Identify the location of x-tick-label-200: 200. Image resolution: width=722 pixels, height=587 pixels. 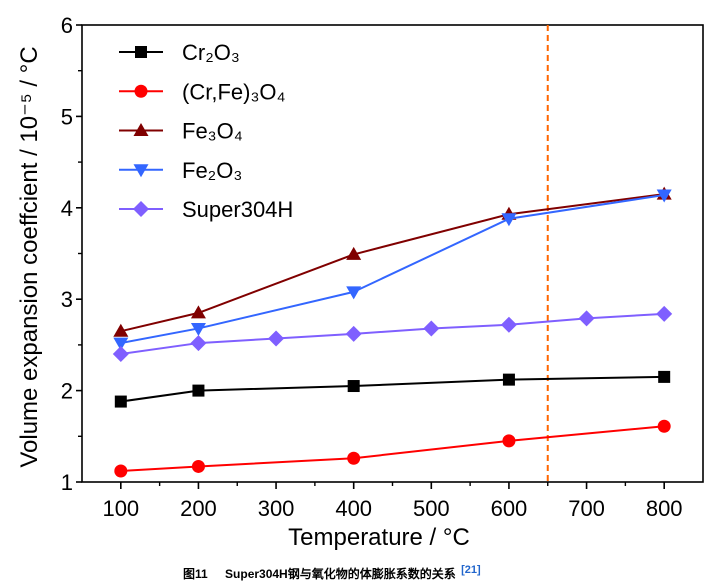
(198, 508).